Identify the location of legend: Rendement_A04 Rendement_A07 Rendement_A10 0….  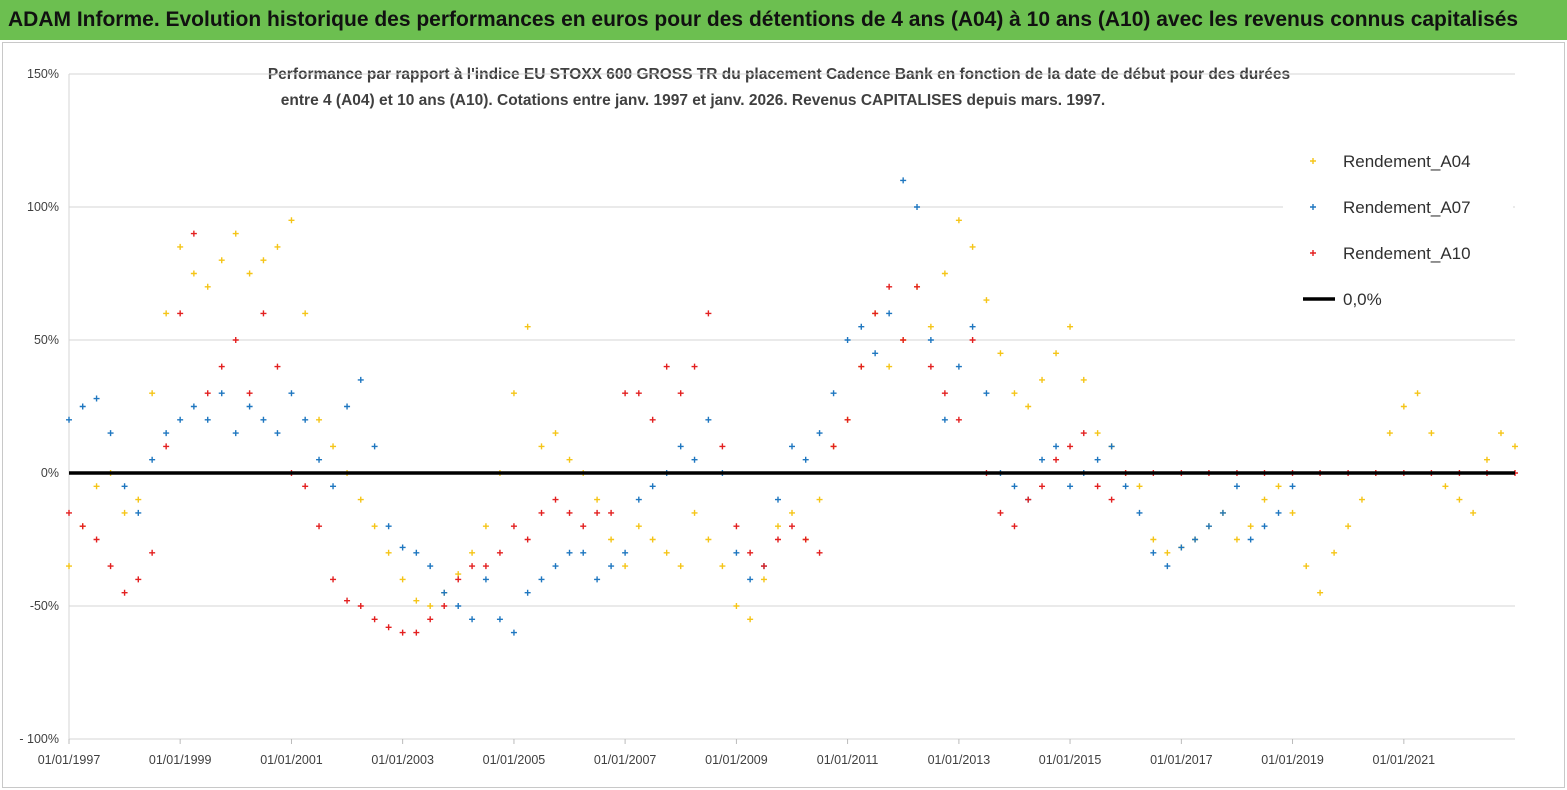
(1398, 228).